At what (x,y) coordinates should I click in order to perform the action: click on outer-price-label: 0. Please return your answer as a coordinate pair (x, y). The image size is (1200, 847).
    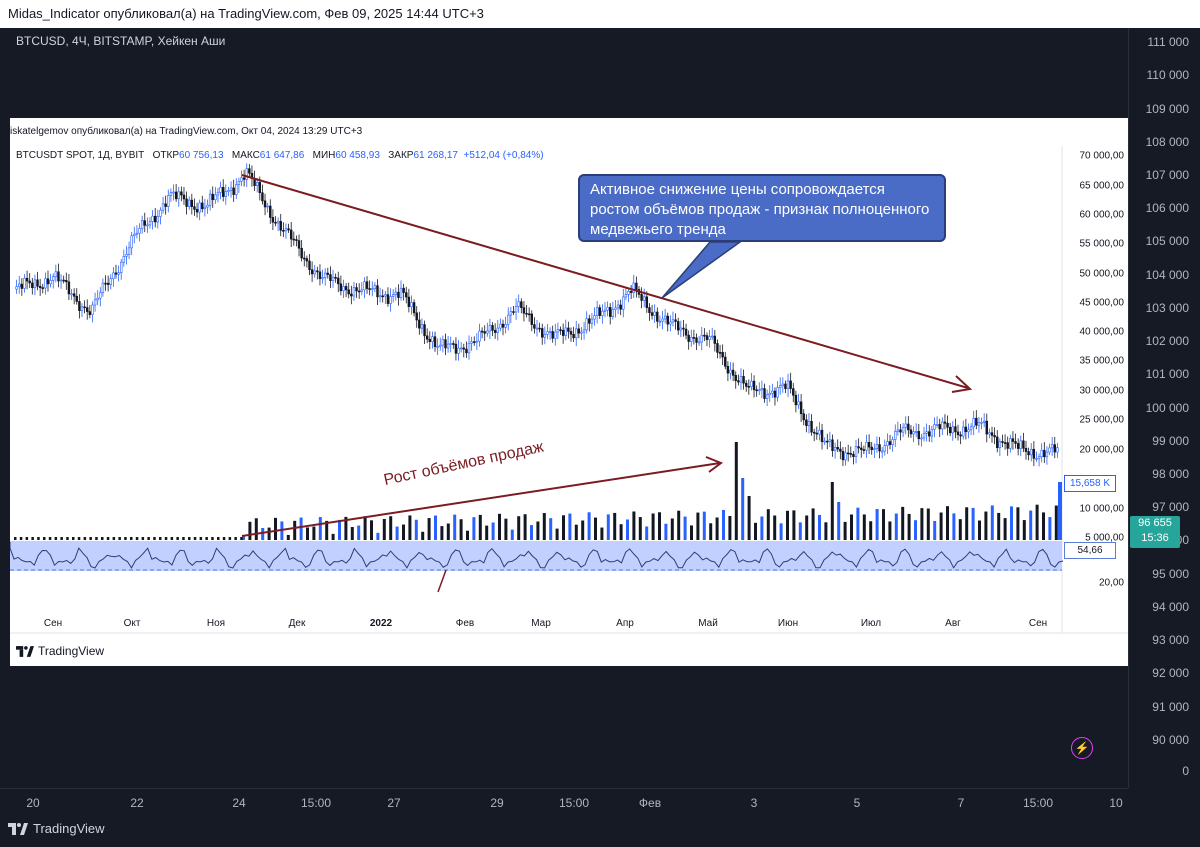
    Looking at the image, I should click on (1185, 771).